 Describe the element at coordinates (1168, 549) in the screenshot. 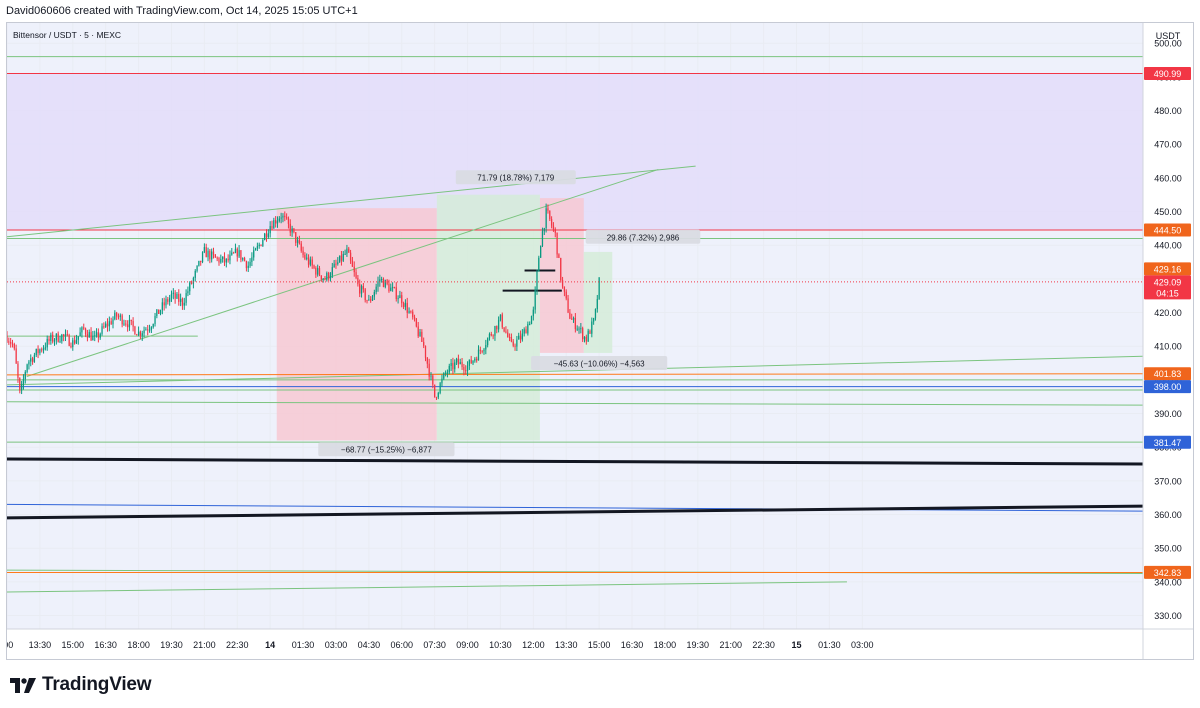

I see `price-tick-label: 350.00` at that location.